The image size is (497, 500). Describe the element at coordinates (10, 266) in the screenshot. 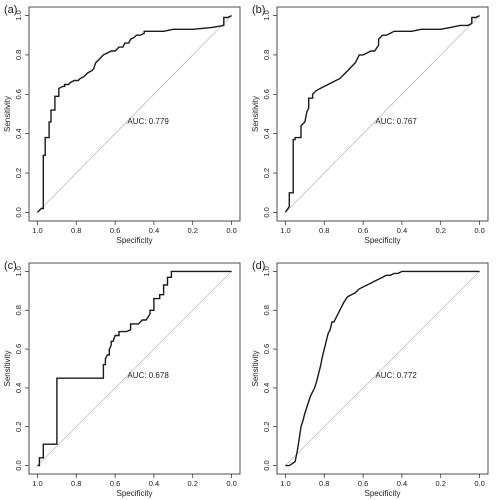

I see `panel-label: (c)` at that location.